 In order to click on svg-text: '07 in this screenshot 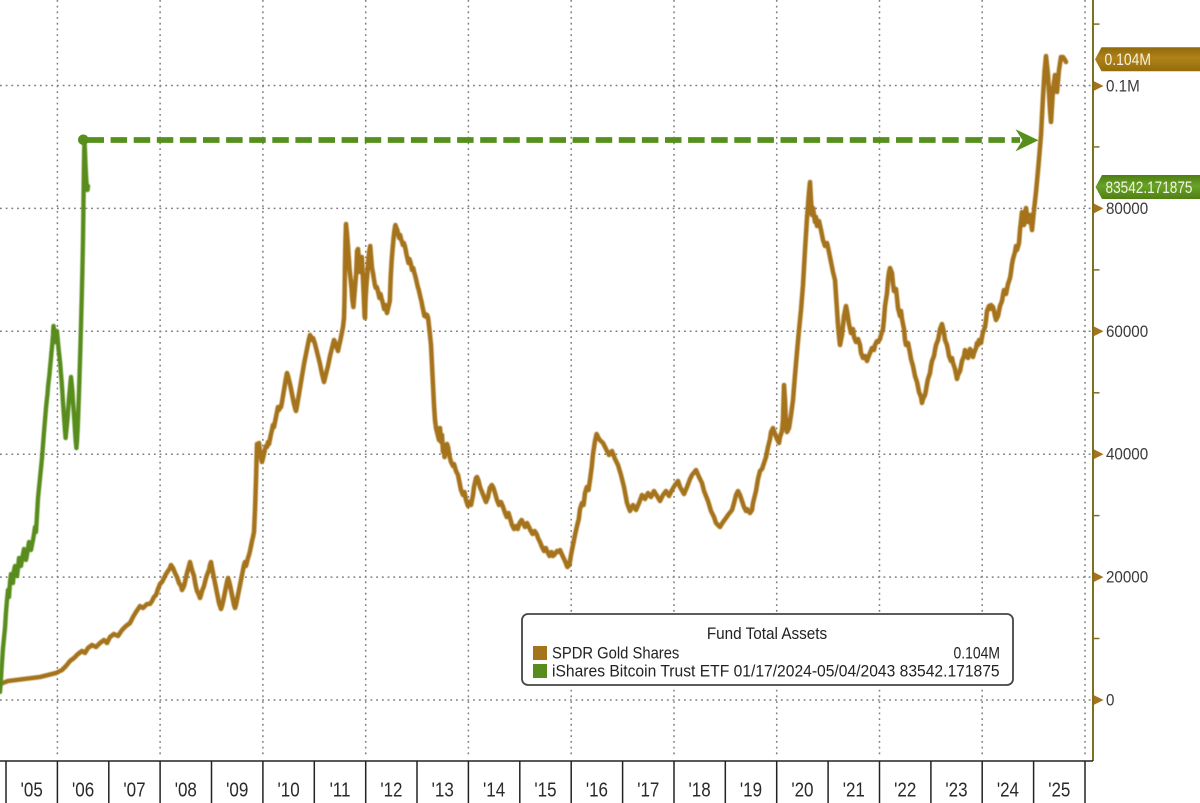, I will do `click(134, 789)`.